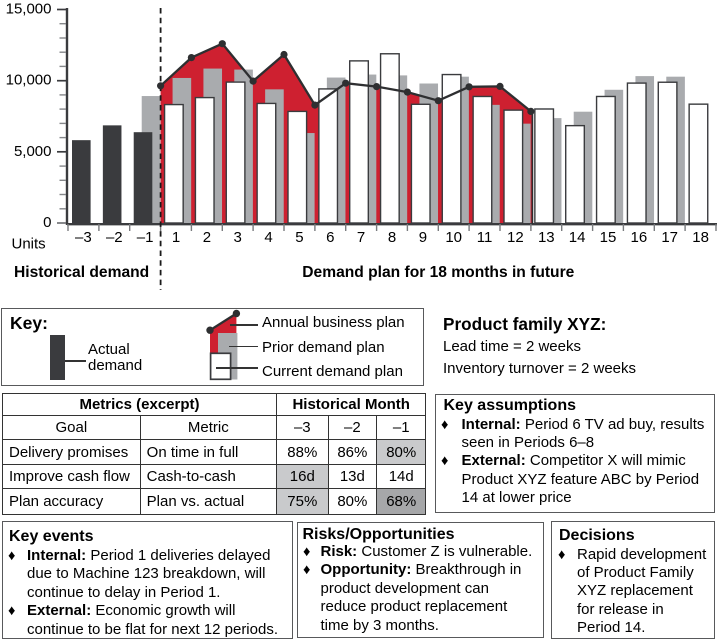 The image size is (717, 642). What do you see at coordinates (268, 237) in the screenshot?
I see `svg-text: 4` at bounding box center [268, 237].